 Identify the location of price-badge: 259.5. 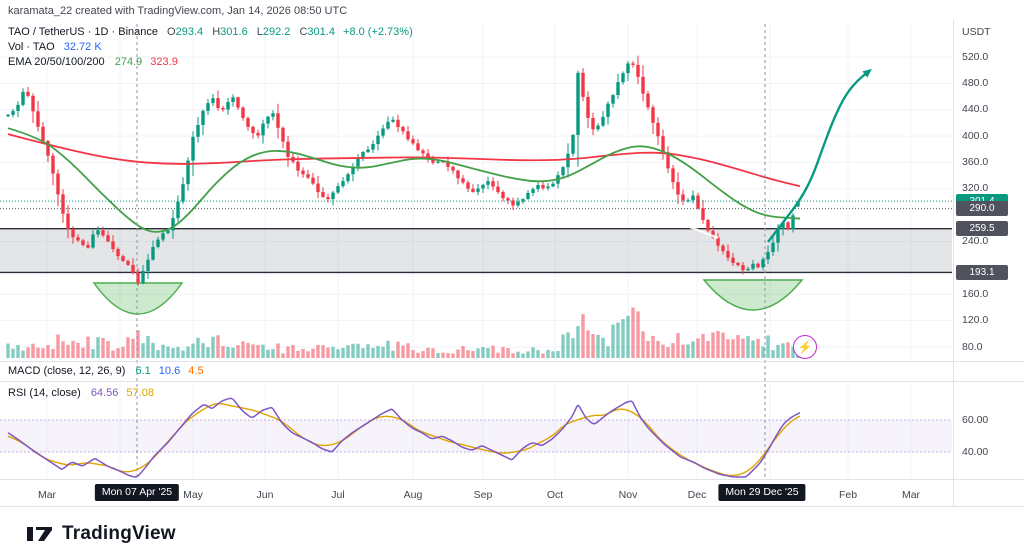
(982, 229).